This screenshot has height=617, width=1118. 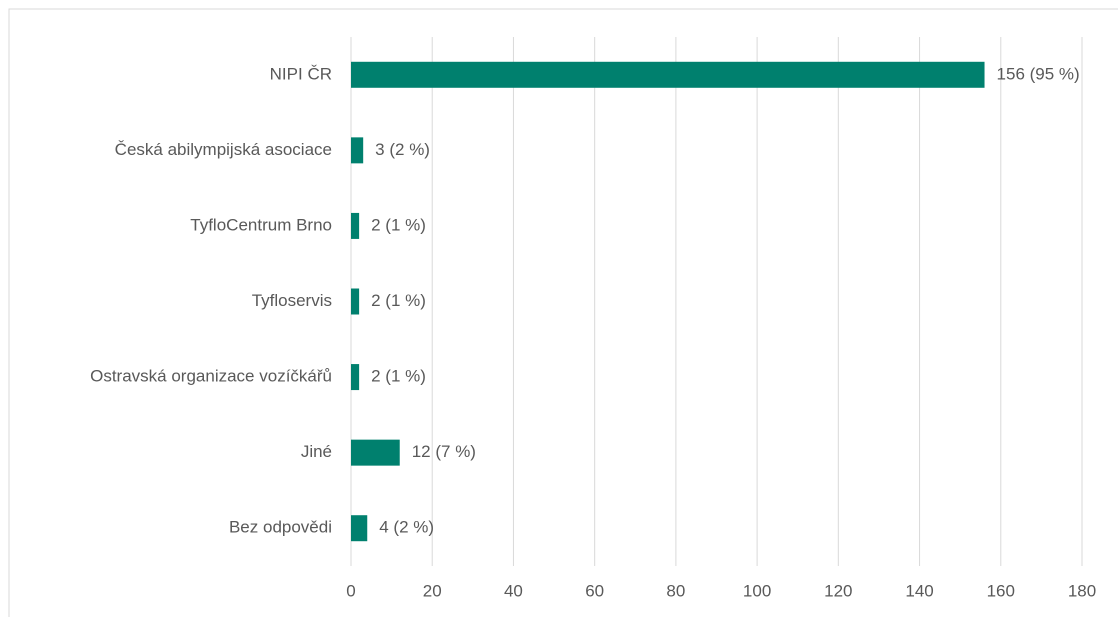 What do you see at coordinates (261, 224) in the screenshot?
I see `y-tick-label: TyfloCentrum Brno` at bounding box center [261, 224].